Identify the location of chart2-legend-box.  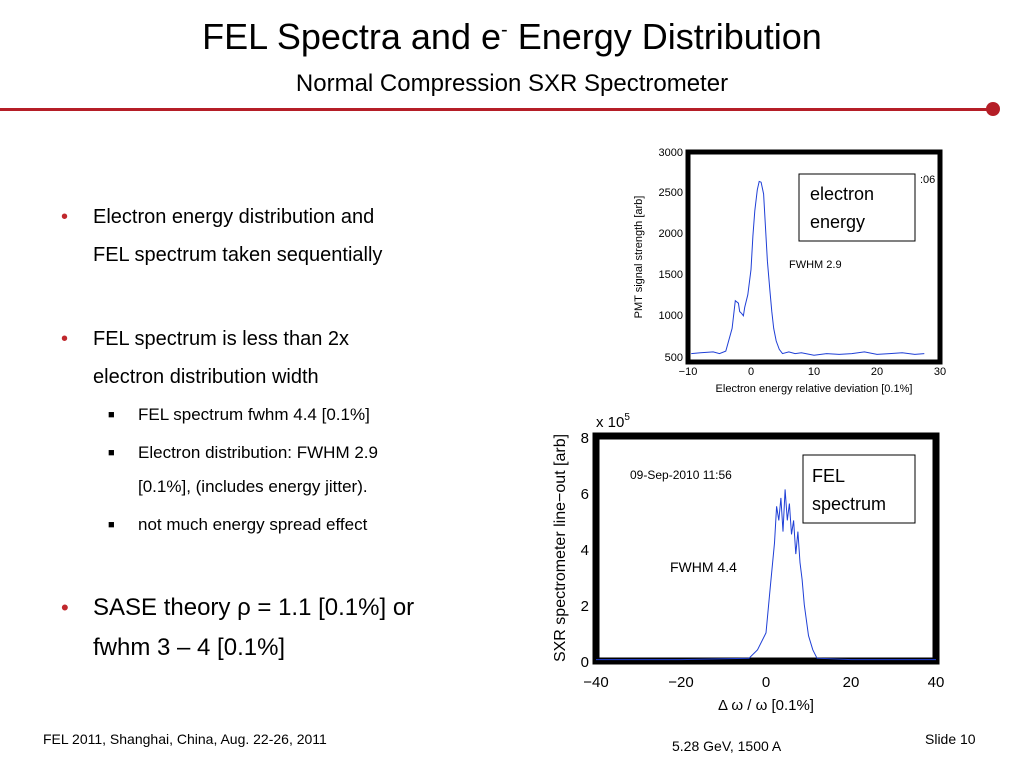
(859, 489).